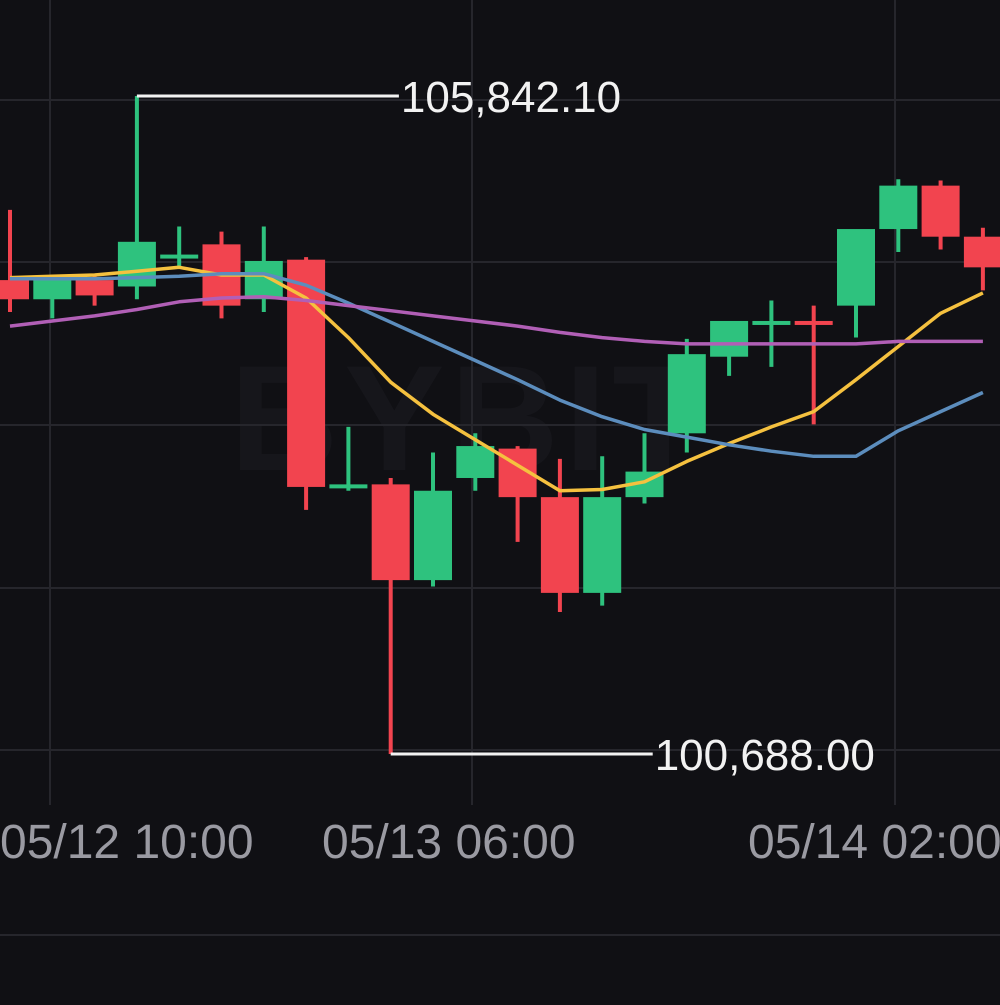 The width and height of the screenshot is (1000, 1005). What do you see at coordinates (765, 755) in the screenshot?
I see `min-price-label: 100,688.00` at bounding box center [765, 755].